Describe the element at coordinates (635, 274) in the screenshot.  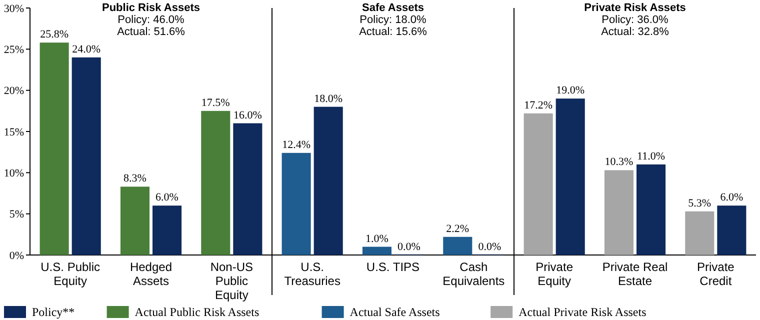
I see `x-tick-label: Private Real Estate` at that location.